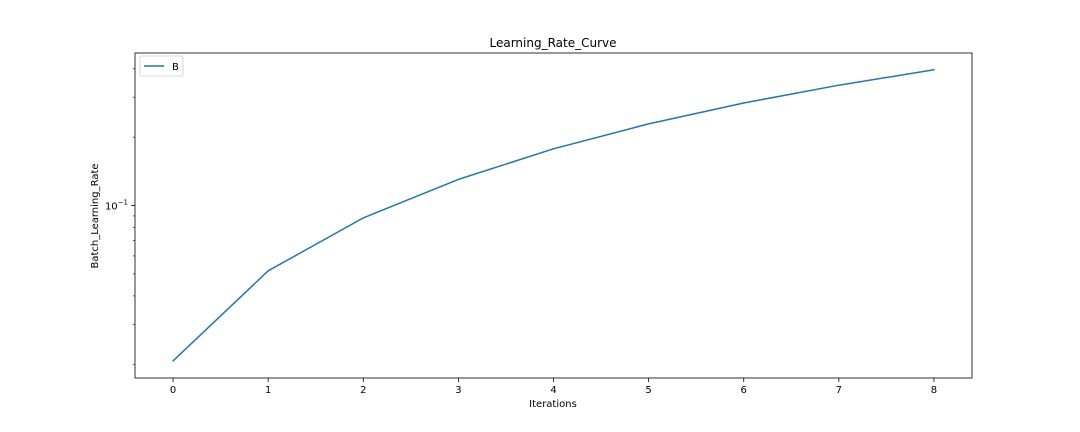 The width and height of the screenshot is (1080, 432). I want to click on x-axis: 0 1 2 3 4 5 6 7 8, so click(553, 387).